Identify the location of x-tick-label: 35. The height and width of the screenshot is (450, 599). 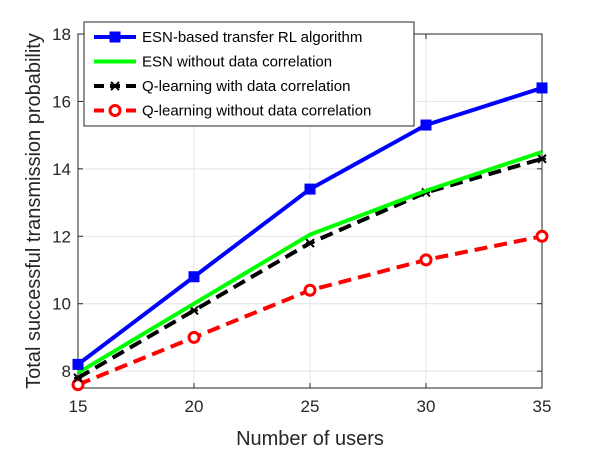
(542, 406).